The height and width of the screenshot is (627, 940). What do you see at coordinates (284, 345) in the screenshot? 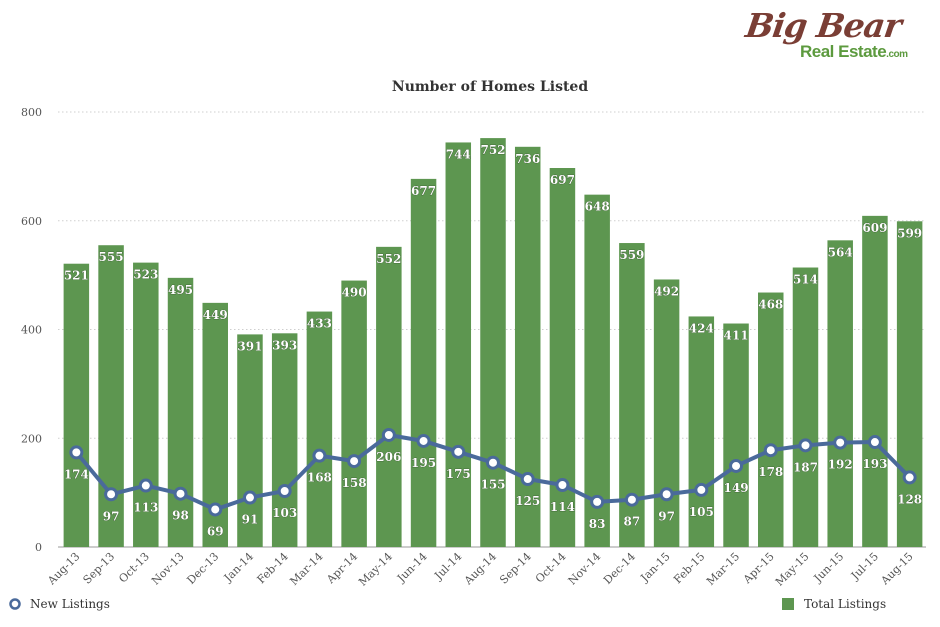
I see `bar-value-label: 393` at bounding box center [284, 345].